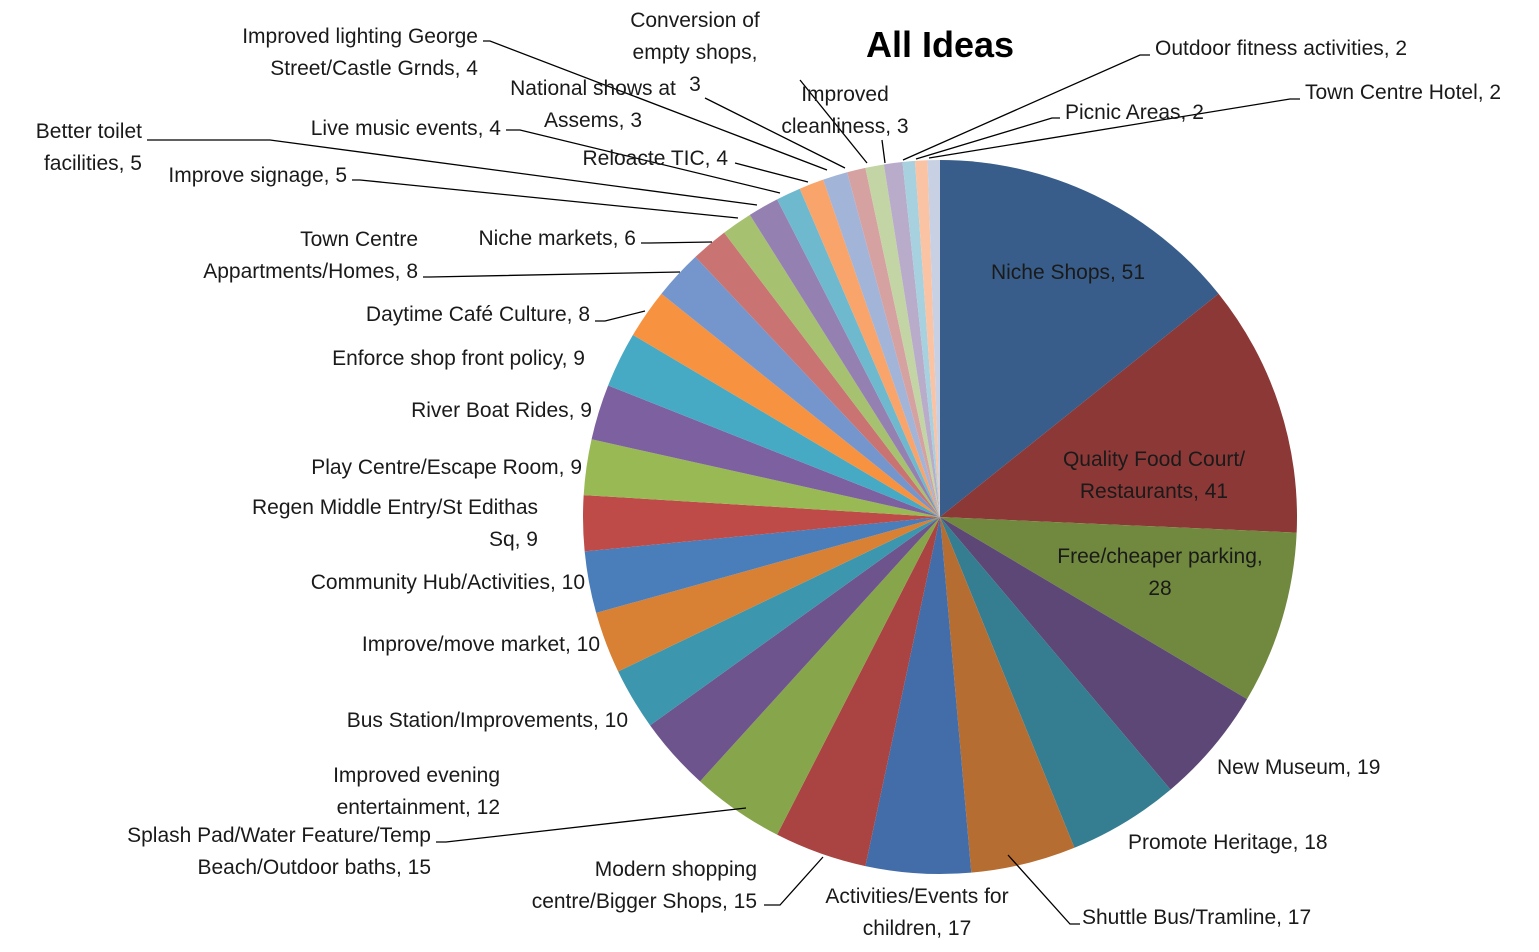 The width and height of the screenshot is (1539, 952). I want to click on data-label-activities-events-for-children: Activities/Events for children, 17, so click(916, 912).